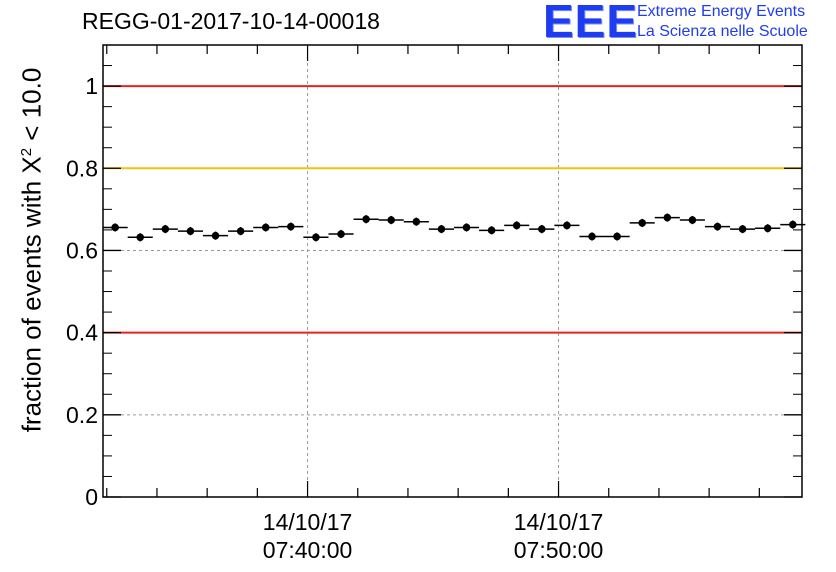 The width and height of the screenshot is (836, 572). Describe the element at coordinates (231, 21) in the screenshot. I see `chart-title: REGG-01-2017-10-14-00018` at that location.